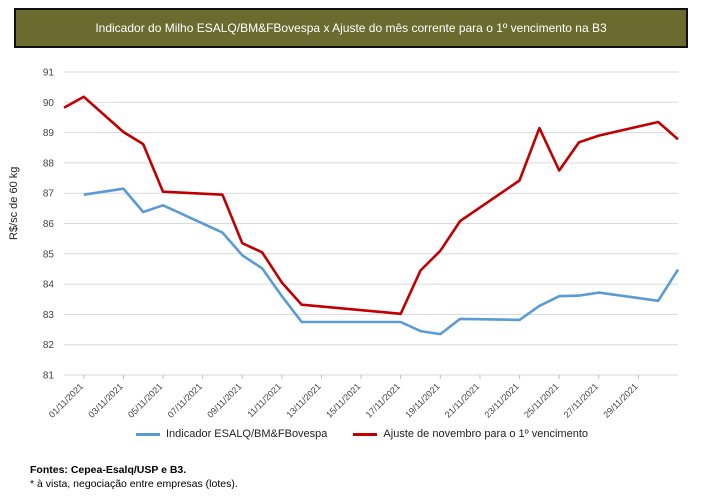  I want to click on x-tick-label: 25/11/2021, so click(541, 400).